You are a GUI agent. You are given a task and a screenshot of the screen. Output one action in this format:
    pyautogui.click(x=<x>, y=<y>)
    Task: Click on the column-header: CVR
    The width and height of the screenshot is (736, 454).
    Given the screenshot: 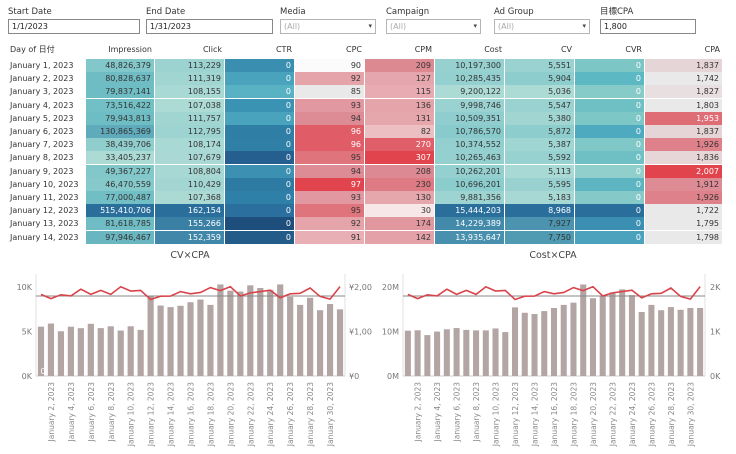 What is the action you would take?
    pyautogui.click(x=633, y=49)
    